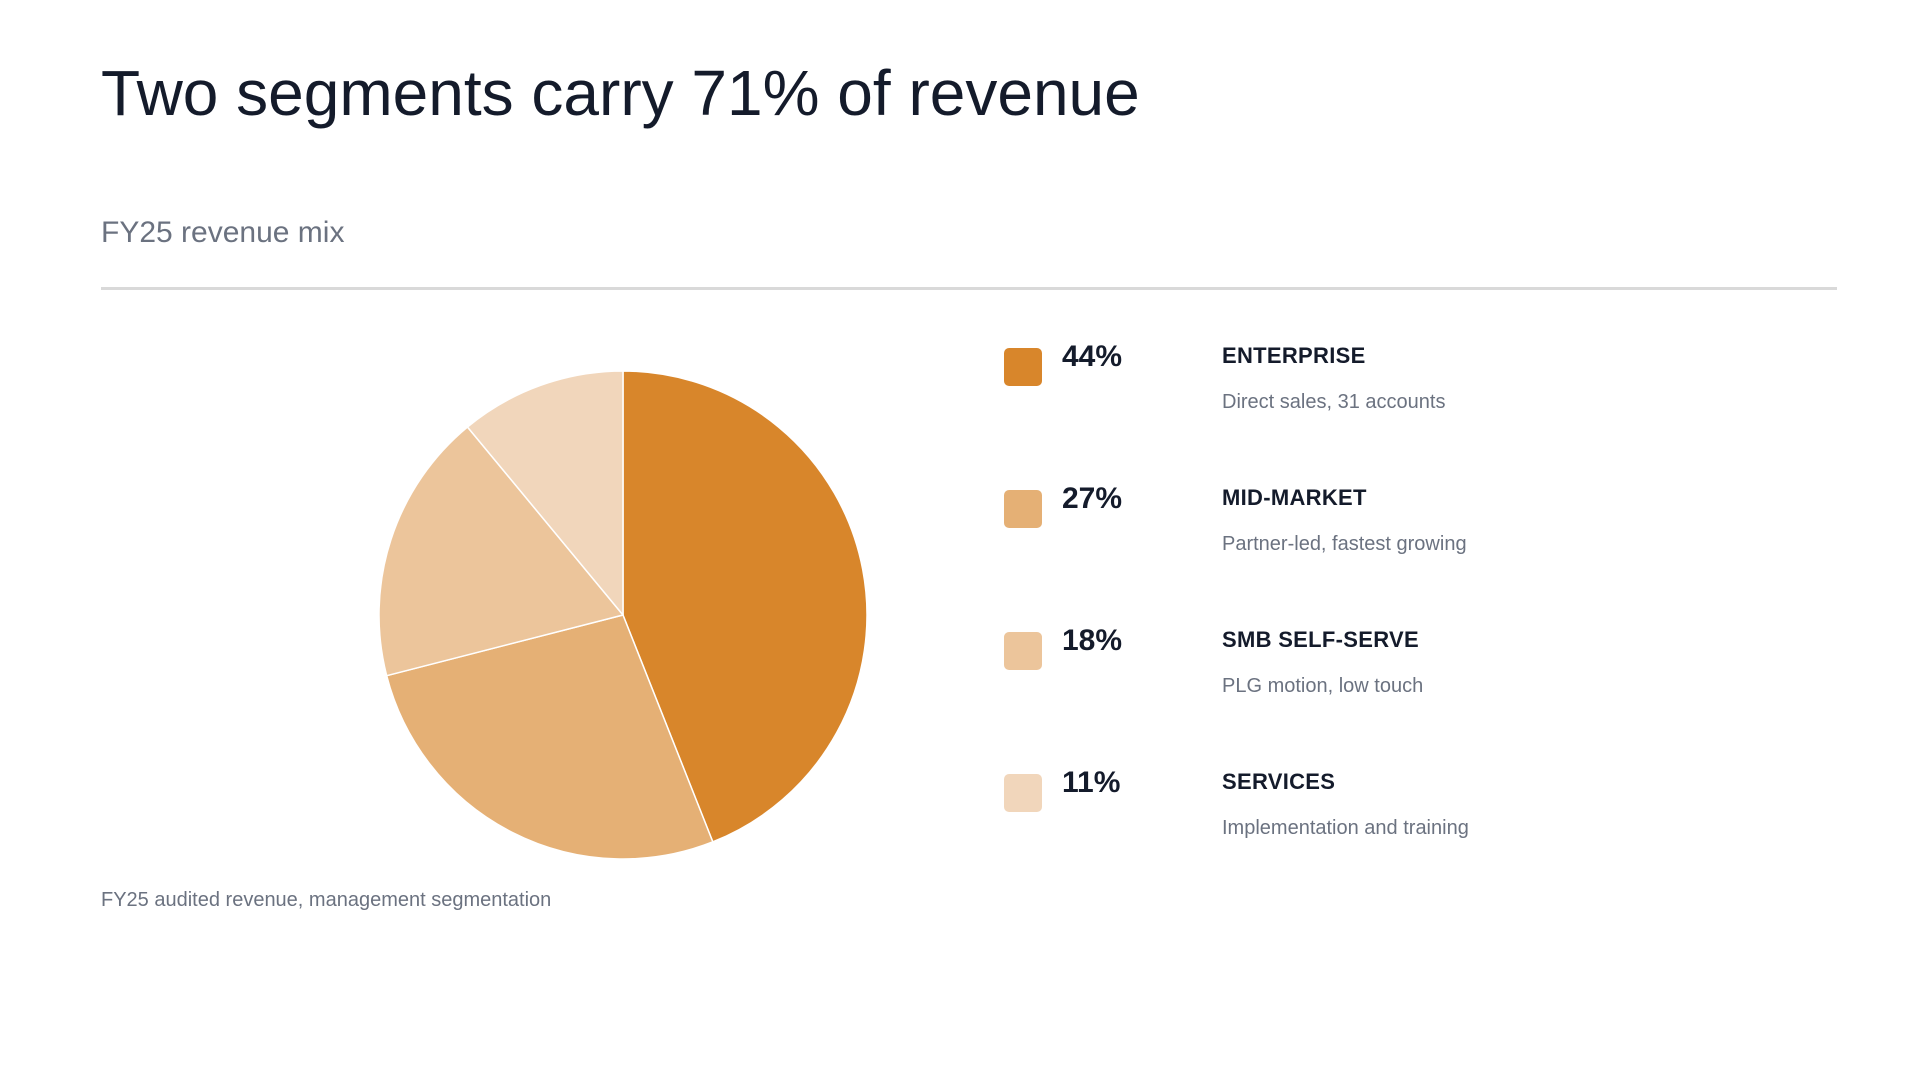 This screenshot has height=1080, width=1919. I want to click on legend-segment-description: Partner-led, fastest growing, so click(1344, 544).